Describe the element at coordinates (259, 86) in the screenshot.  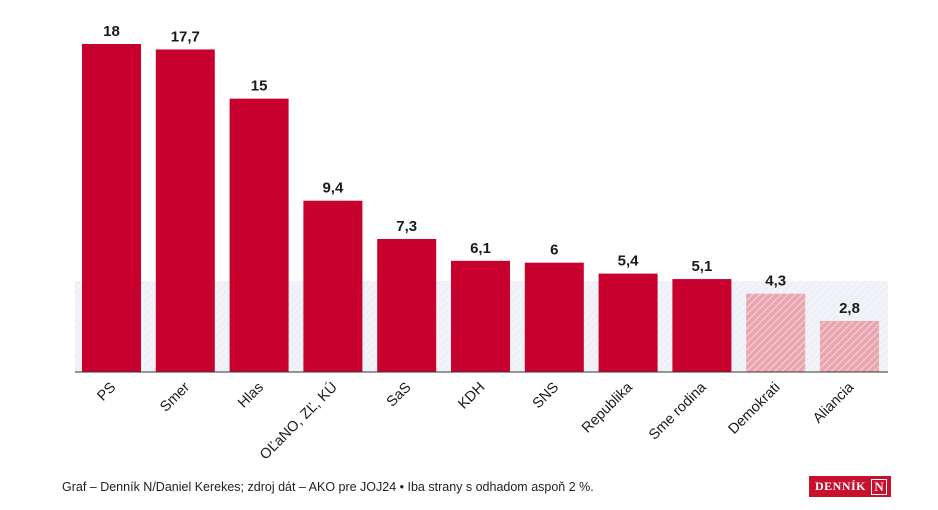
I see `value-label-2: 15` at that location.